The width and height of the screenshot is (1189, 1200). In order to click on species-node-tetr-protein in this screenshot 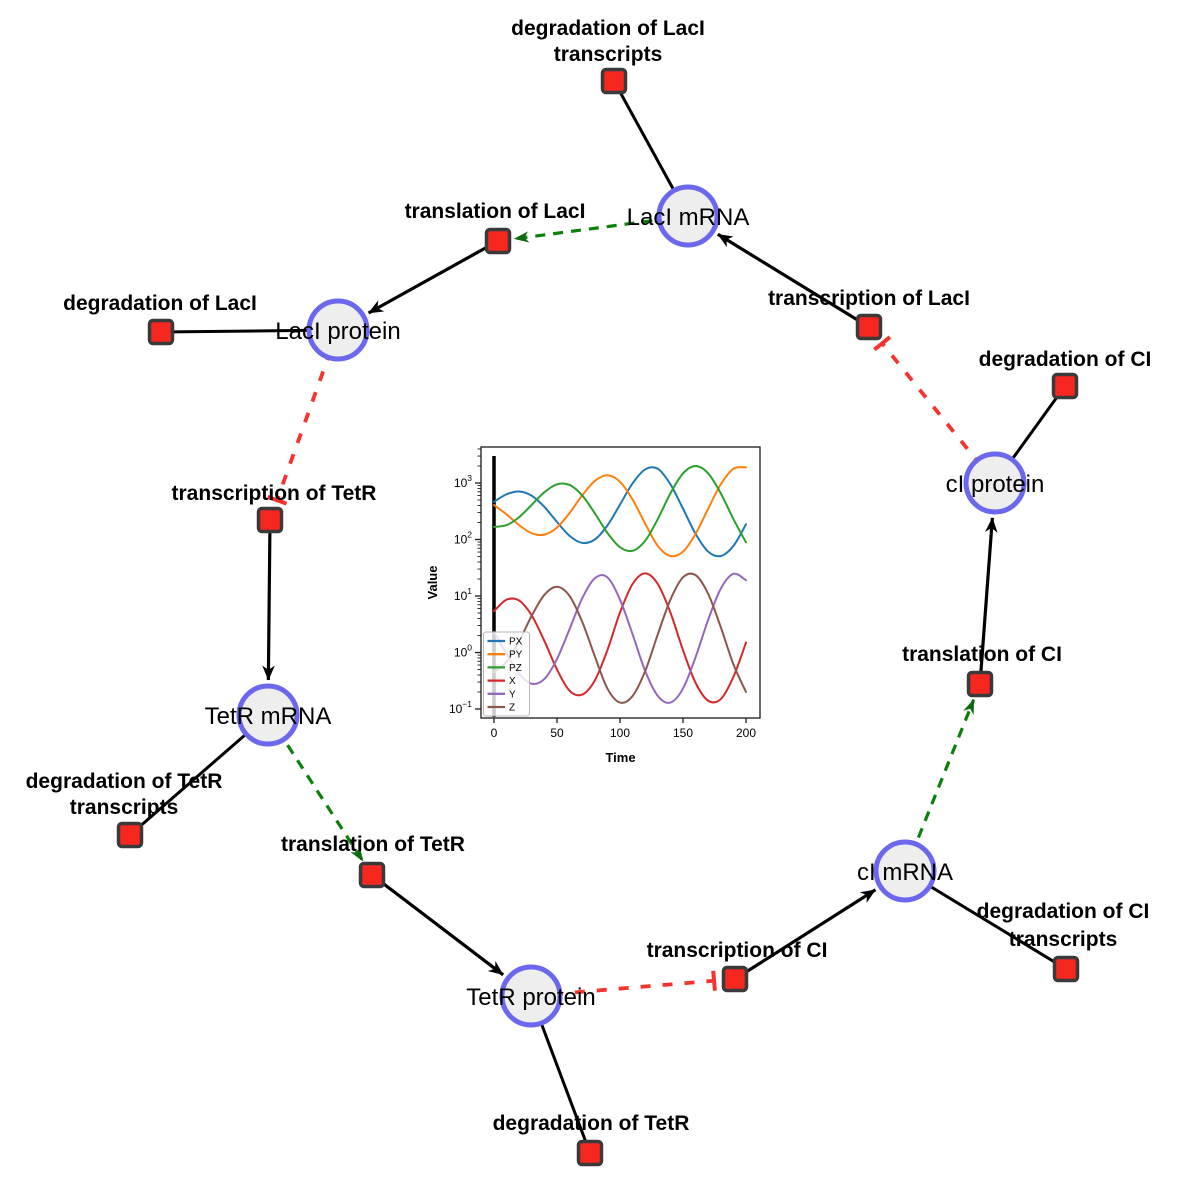, I will do `click(531, 996)`.